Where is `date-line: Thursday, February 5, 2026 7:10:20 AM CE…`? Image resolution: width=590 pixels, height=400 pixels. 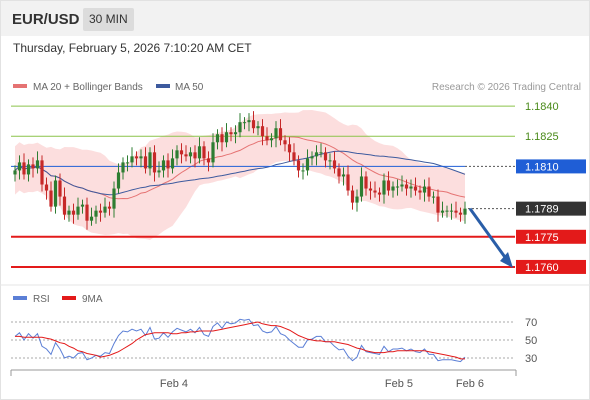 date-line: Thursday, February 5, 2026 7:10:20 AM CE… is located at coordinates (132, 48).